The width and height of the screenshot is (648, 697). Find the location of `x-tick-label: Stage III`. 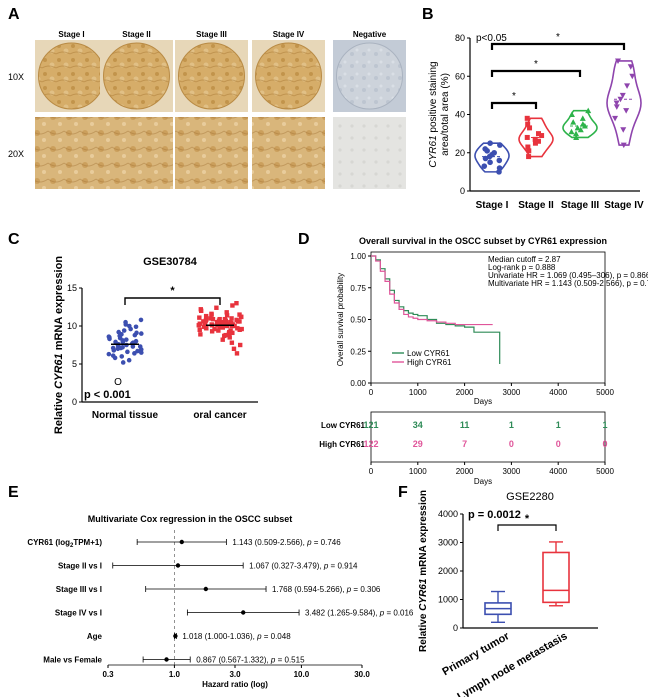

x-tick-label: Stage III is located at coordinates (580, 205).